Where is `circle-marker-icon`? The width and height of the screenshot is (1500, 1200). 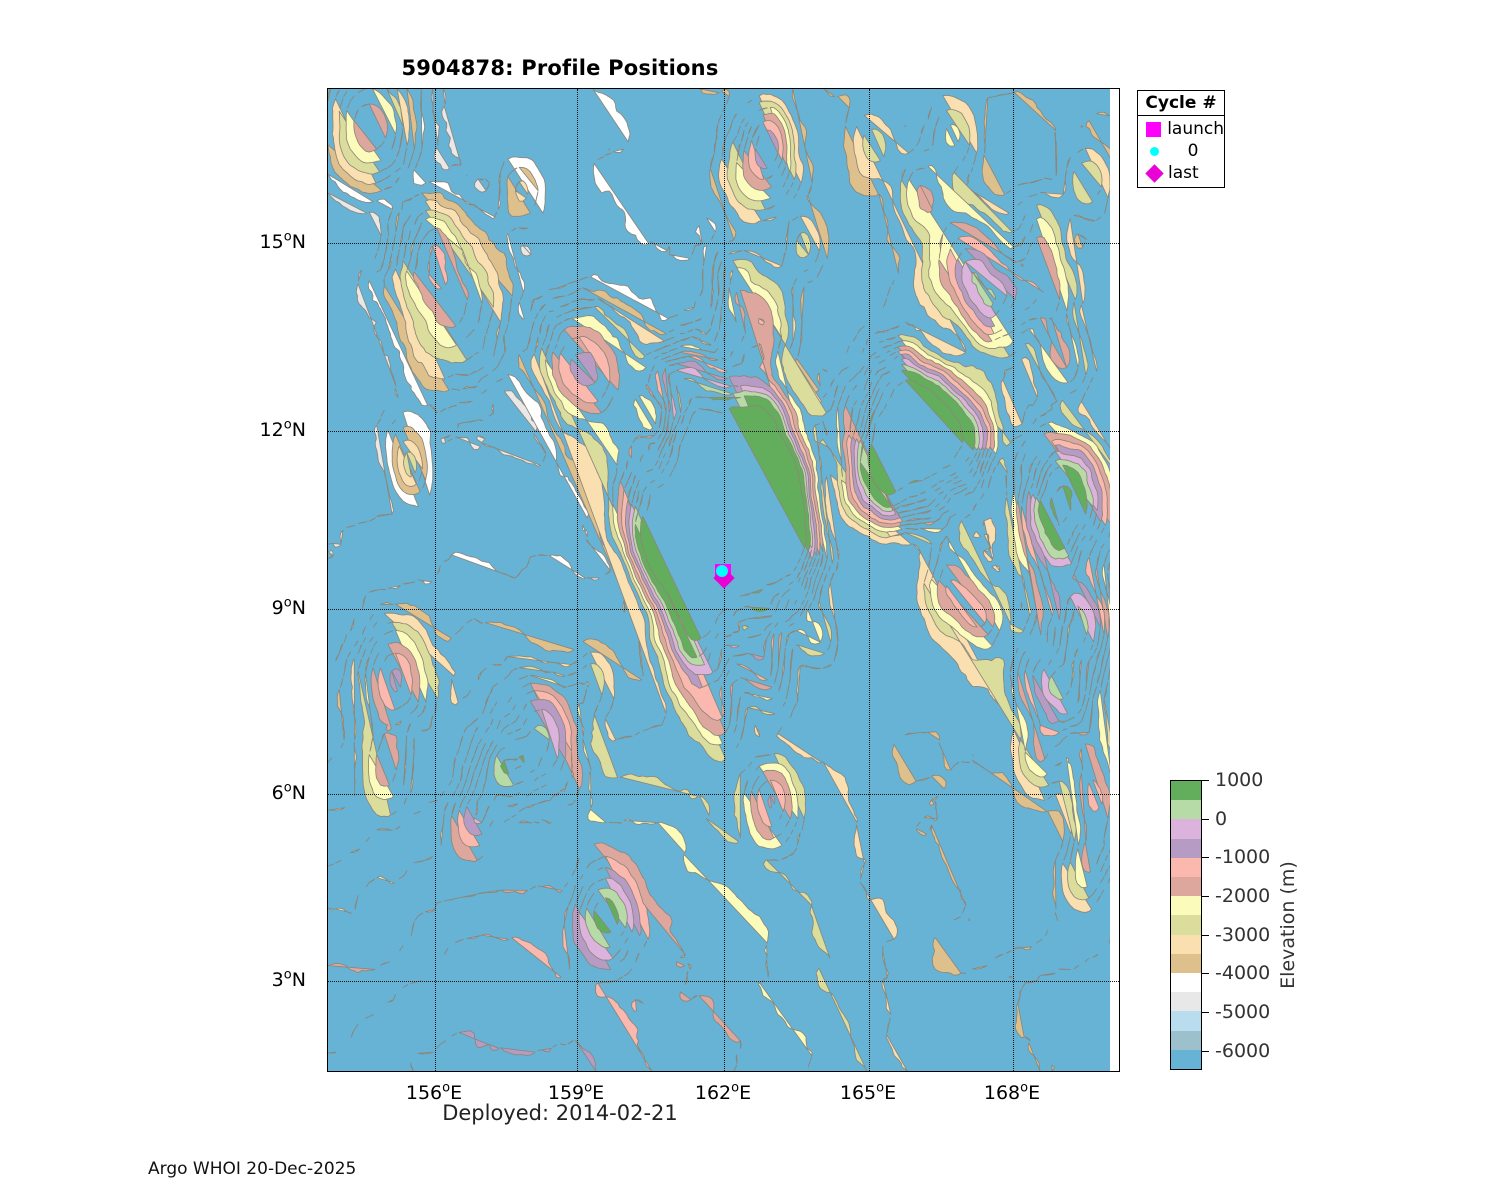 circle-marker-icon is located at coordinates (1154, 151).